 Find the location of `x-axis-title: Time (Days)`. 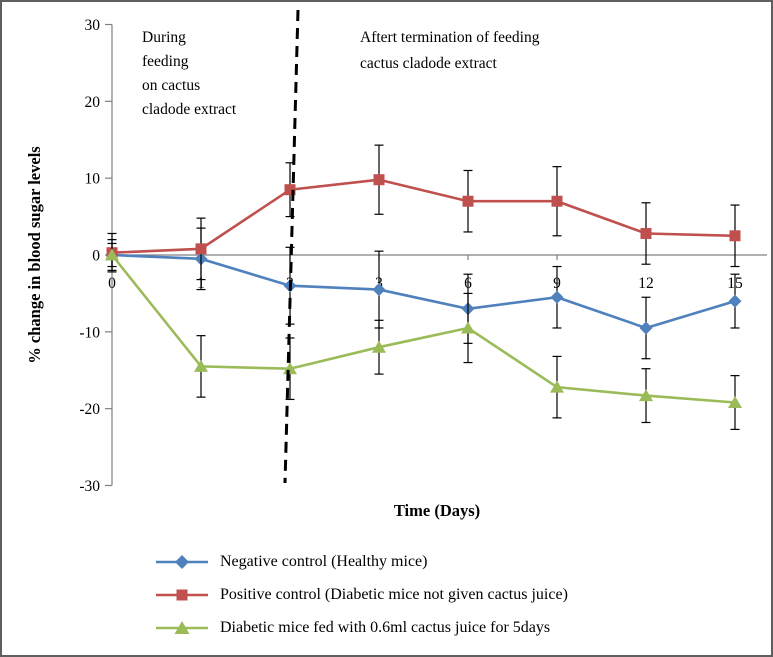

x-axis-title: Time (Days) is located at coordinates (437, 510).